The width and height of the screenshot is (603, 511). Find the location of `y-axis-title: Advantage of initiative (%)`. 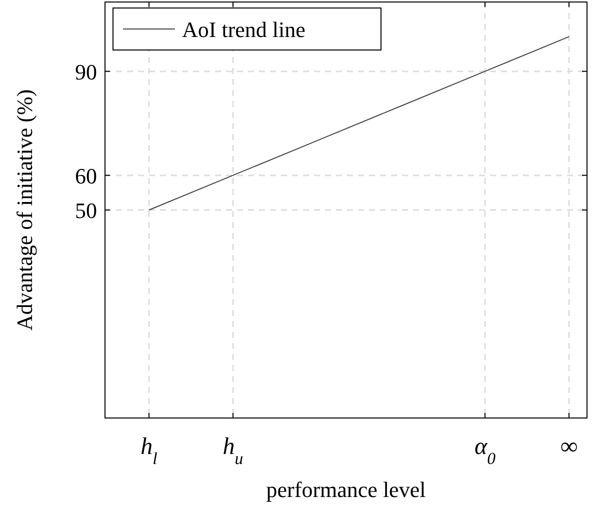

y-axis-title: Advantage of initiative (%) is located at coordinates (24, 210).